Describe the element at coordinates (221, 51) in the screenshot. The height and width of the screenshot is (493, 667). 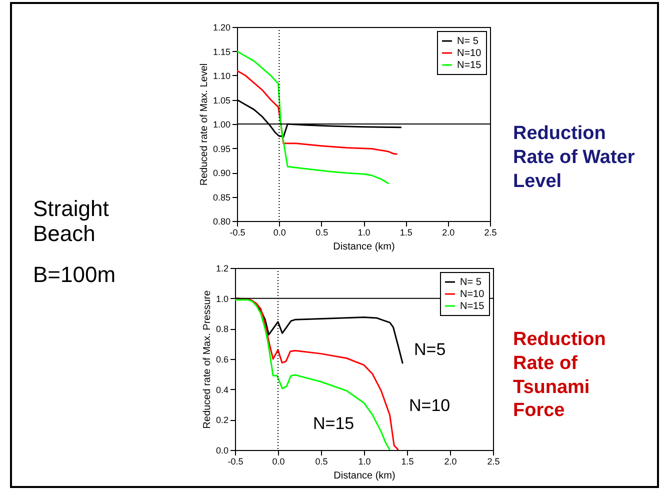
I see `y-tick-label: 1.15` at that location.